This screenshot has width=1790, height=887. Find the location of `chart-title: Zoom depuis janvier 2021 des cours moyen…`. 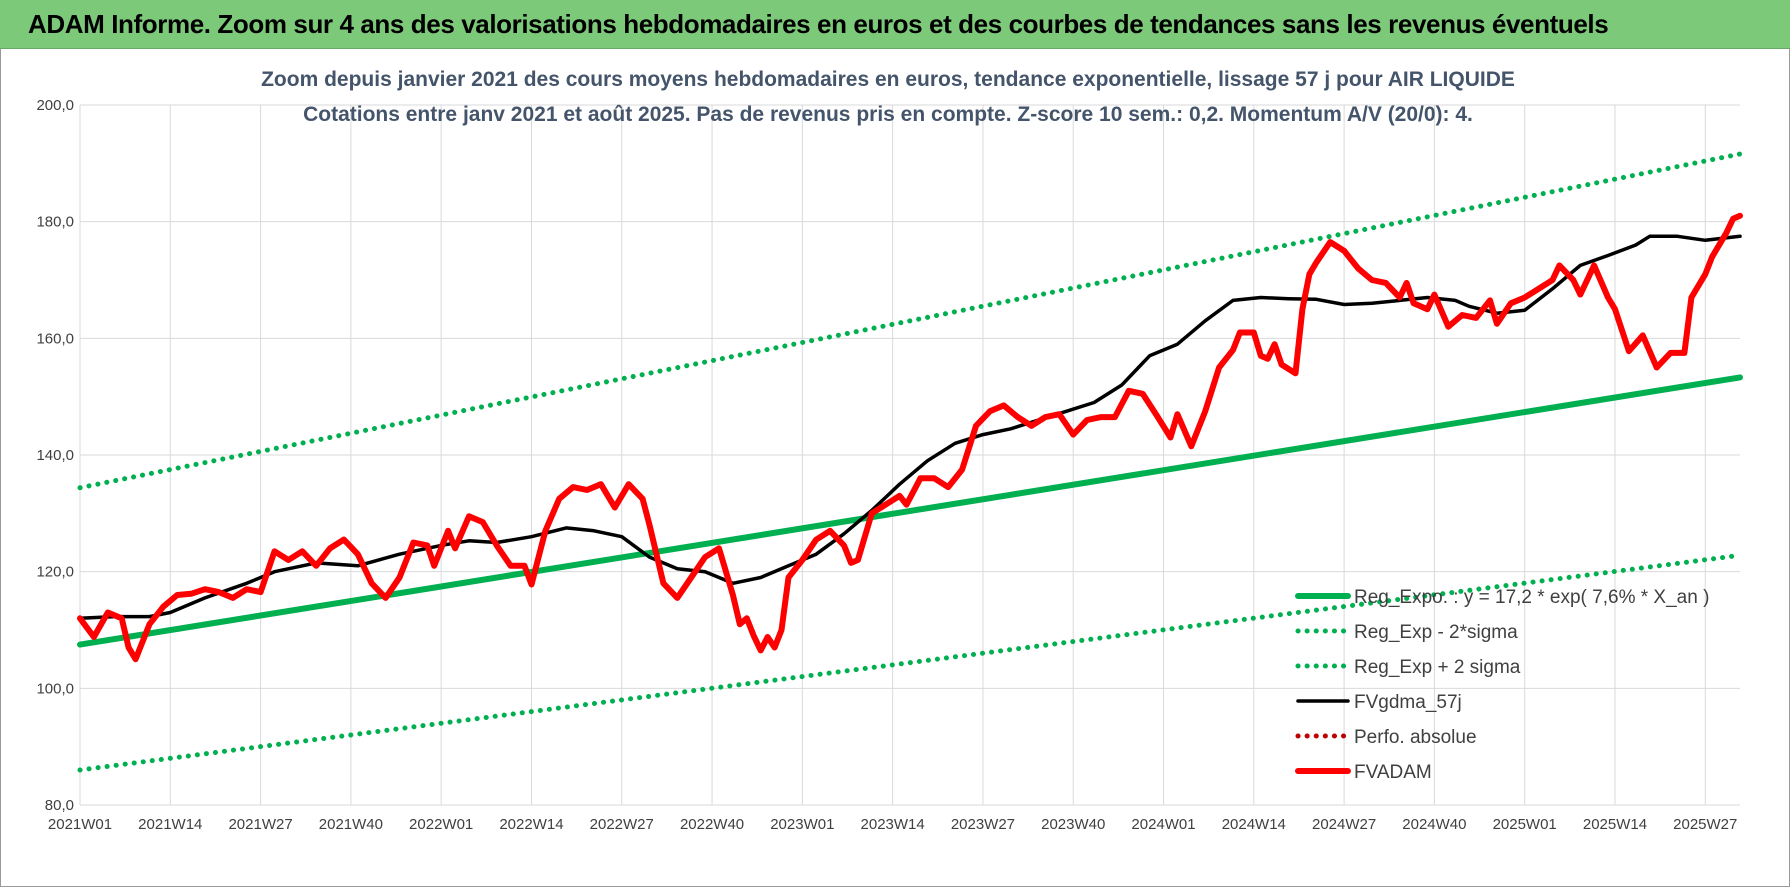

chart-title: Zoom depuis janvier 2021 des cours moyen… is located at coordinates (888, 79).